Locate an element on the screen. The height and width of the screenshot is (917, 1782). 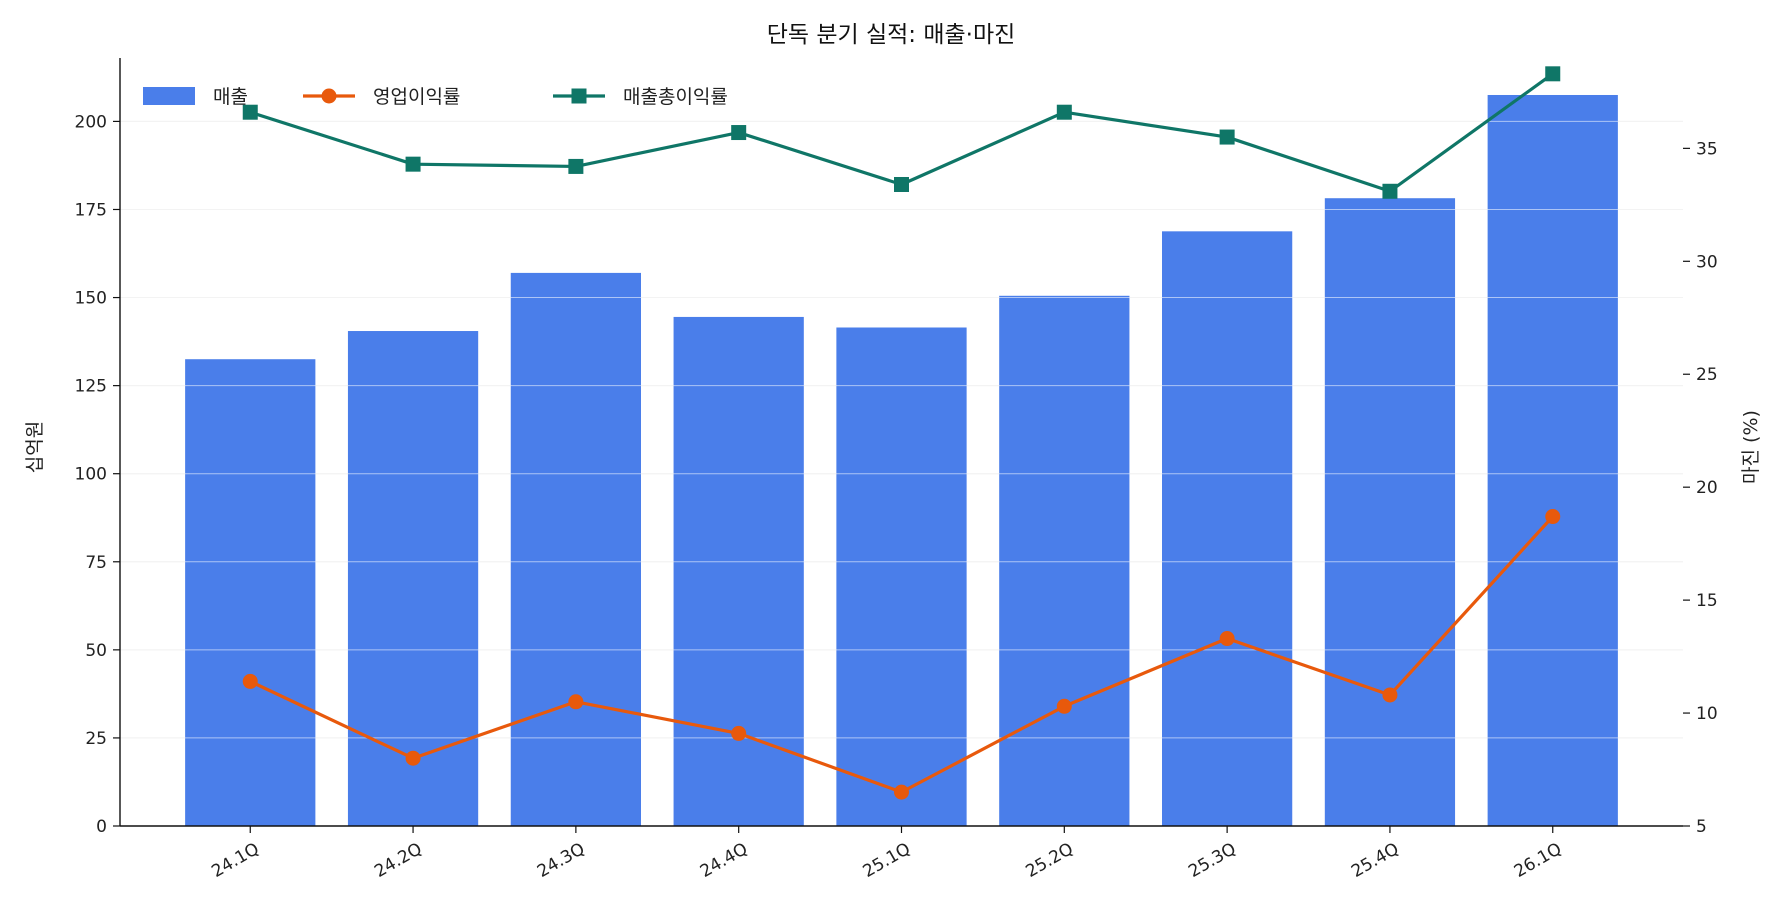
x-tick-label-24.4Q: 24.4Q is located at coordinates (724, 860).